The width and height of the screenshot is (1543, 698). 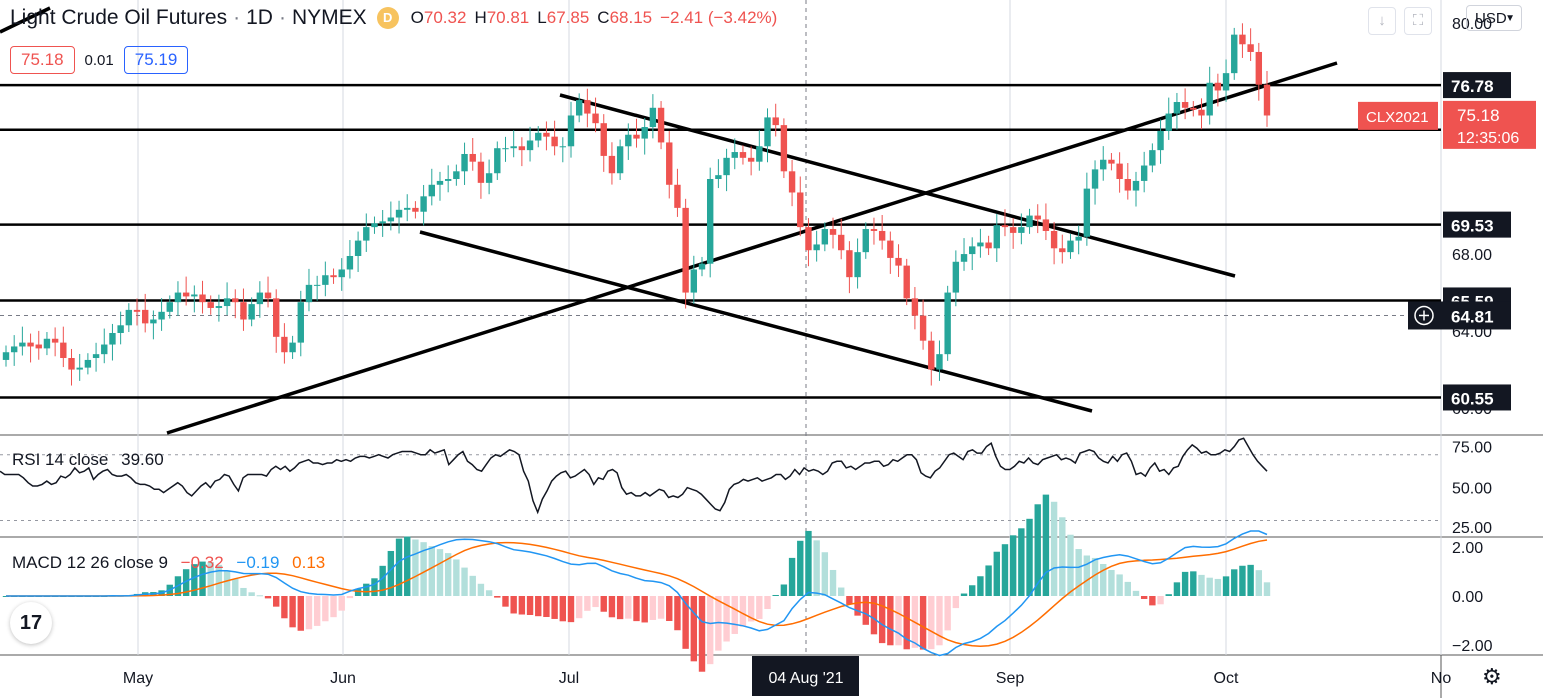 I want to click on gear-icon: ⚙, so click(x=1492, y=676).